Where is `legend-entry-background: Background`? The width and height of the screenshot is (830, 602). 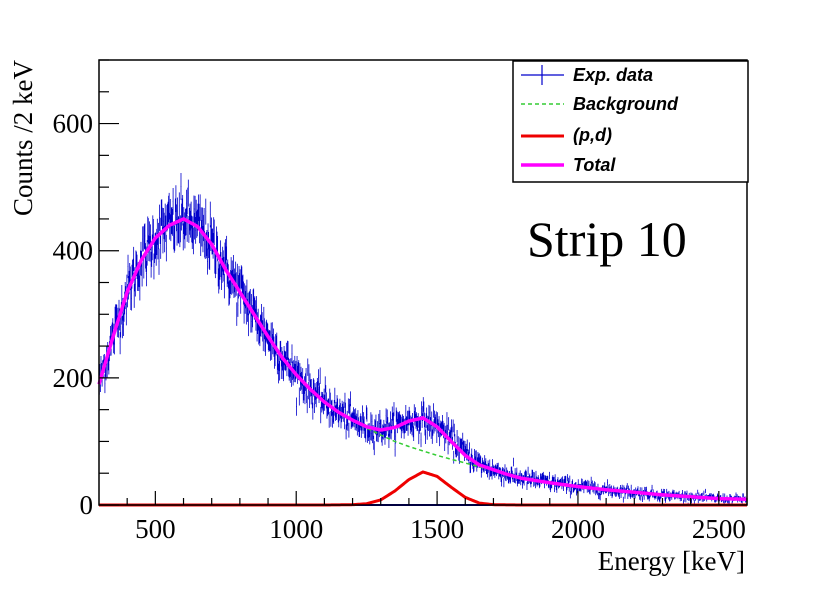 legend-entry-background: Background is located at coordinates (600, 104).